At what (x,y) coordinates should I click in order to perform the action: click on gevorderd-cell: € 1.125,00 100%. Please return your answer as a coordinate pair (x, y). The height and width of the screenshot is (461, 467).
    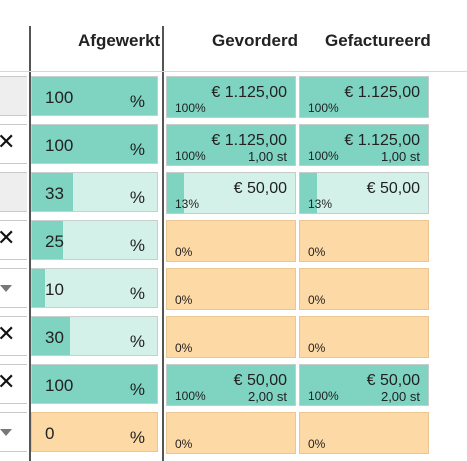
    Looking at the image, I should click on (231, 97).